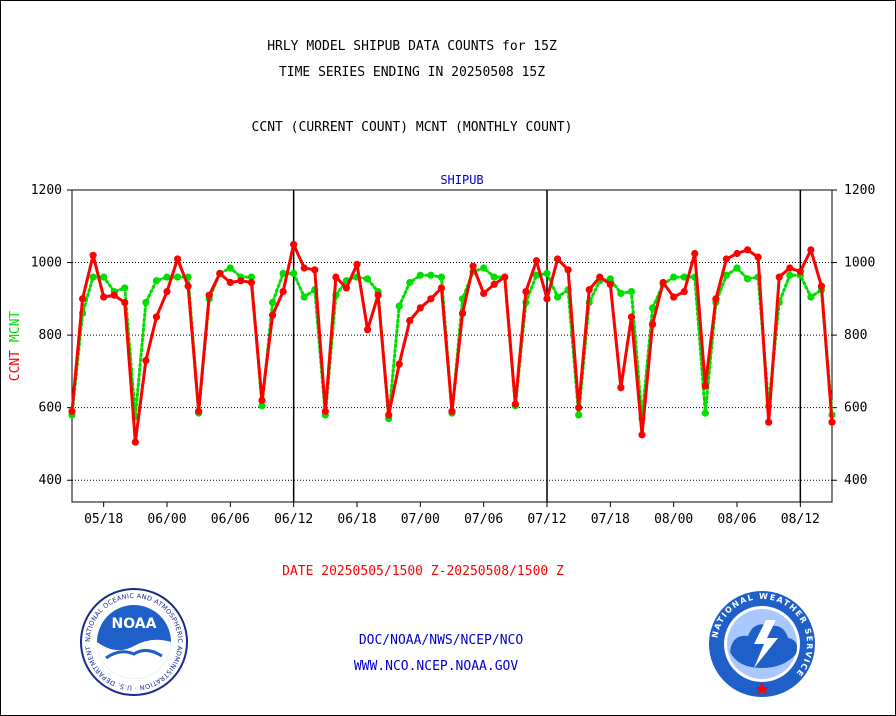 This screenshot has width=896, height=716. Describe the element at coordinates (15, 330) in the screenshot. I see `y-axis-label-mcnt: MCNT` at that location.